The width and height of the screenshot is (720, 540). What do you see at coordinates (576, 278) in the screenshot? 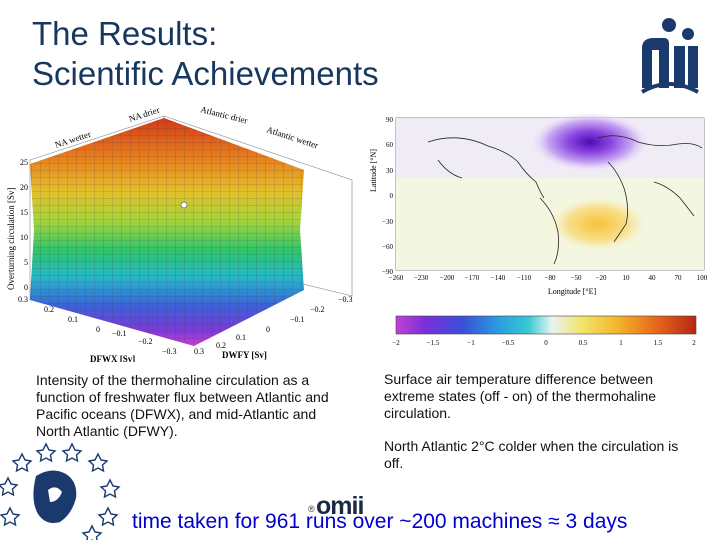
I see `map-x-tick: −50` at bounding box center [576, 278].